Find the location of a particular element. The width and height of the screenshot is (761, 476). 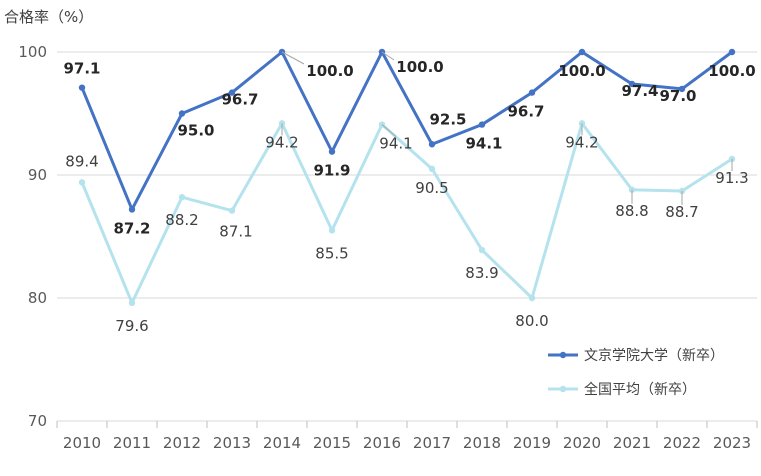

y-tick-label-0: 70 is located at coordinates (37, 421).